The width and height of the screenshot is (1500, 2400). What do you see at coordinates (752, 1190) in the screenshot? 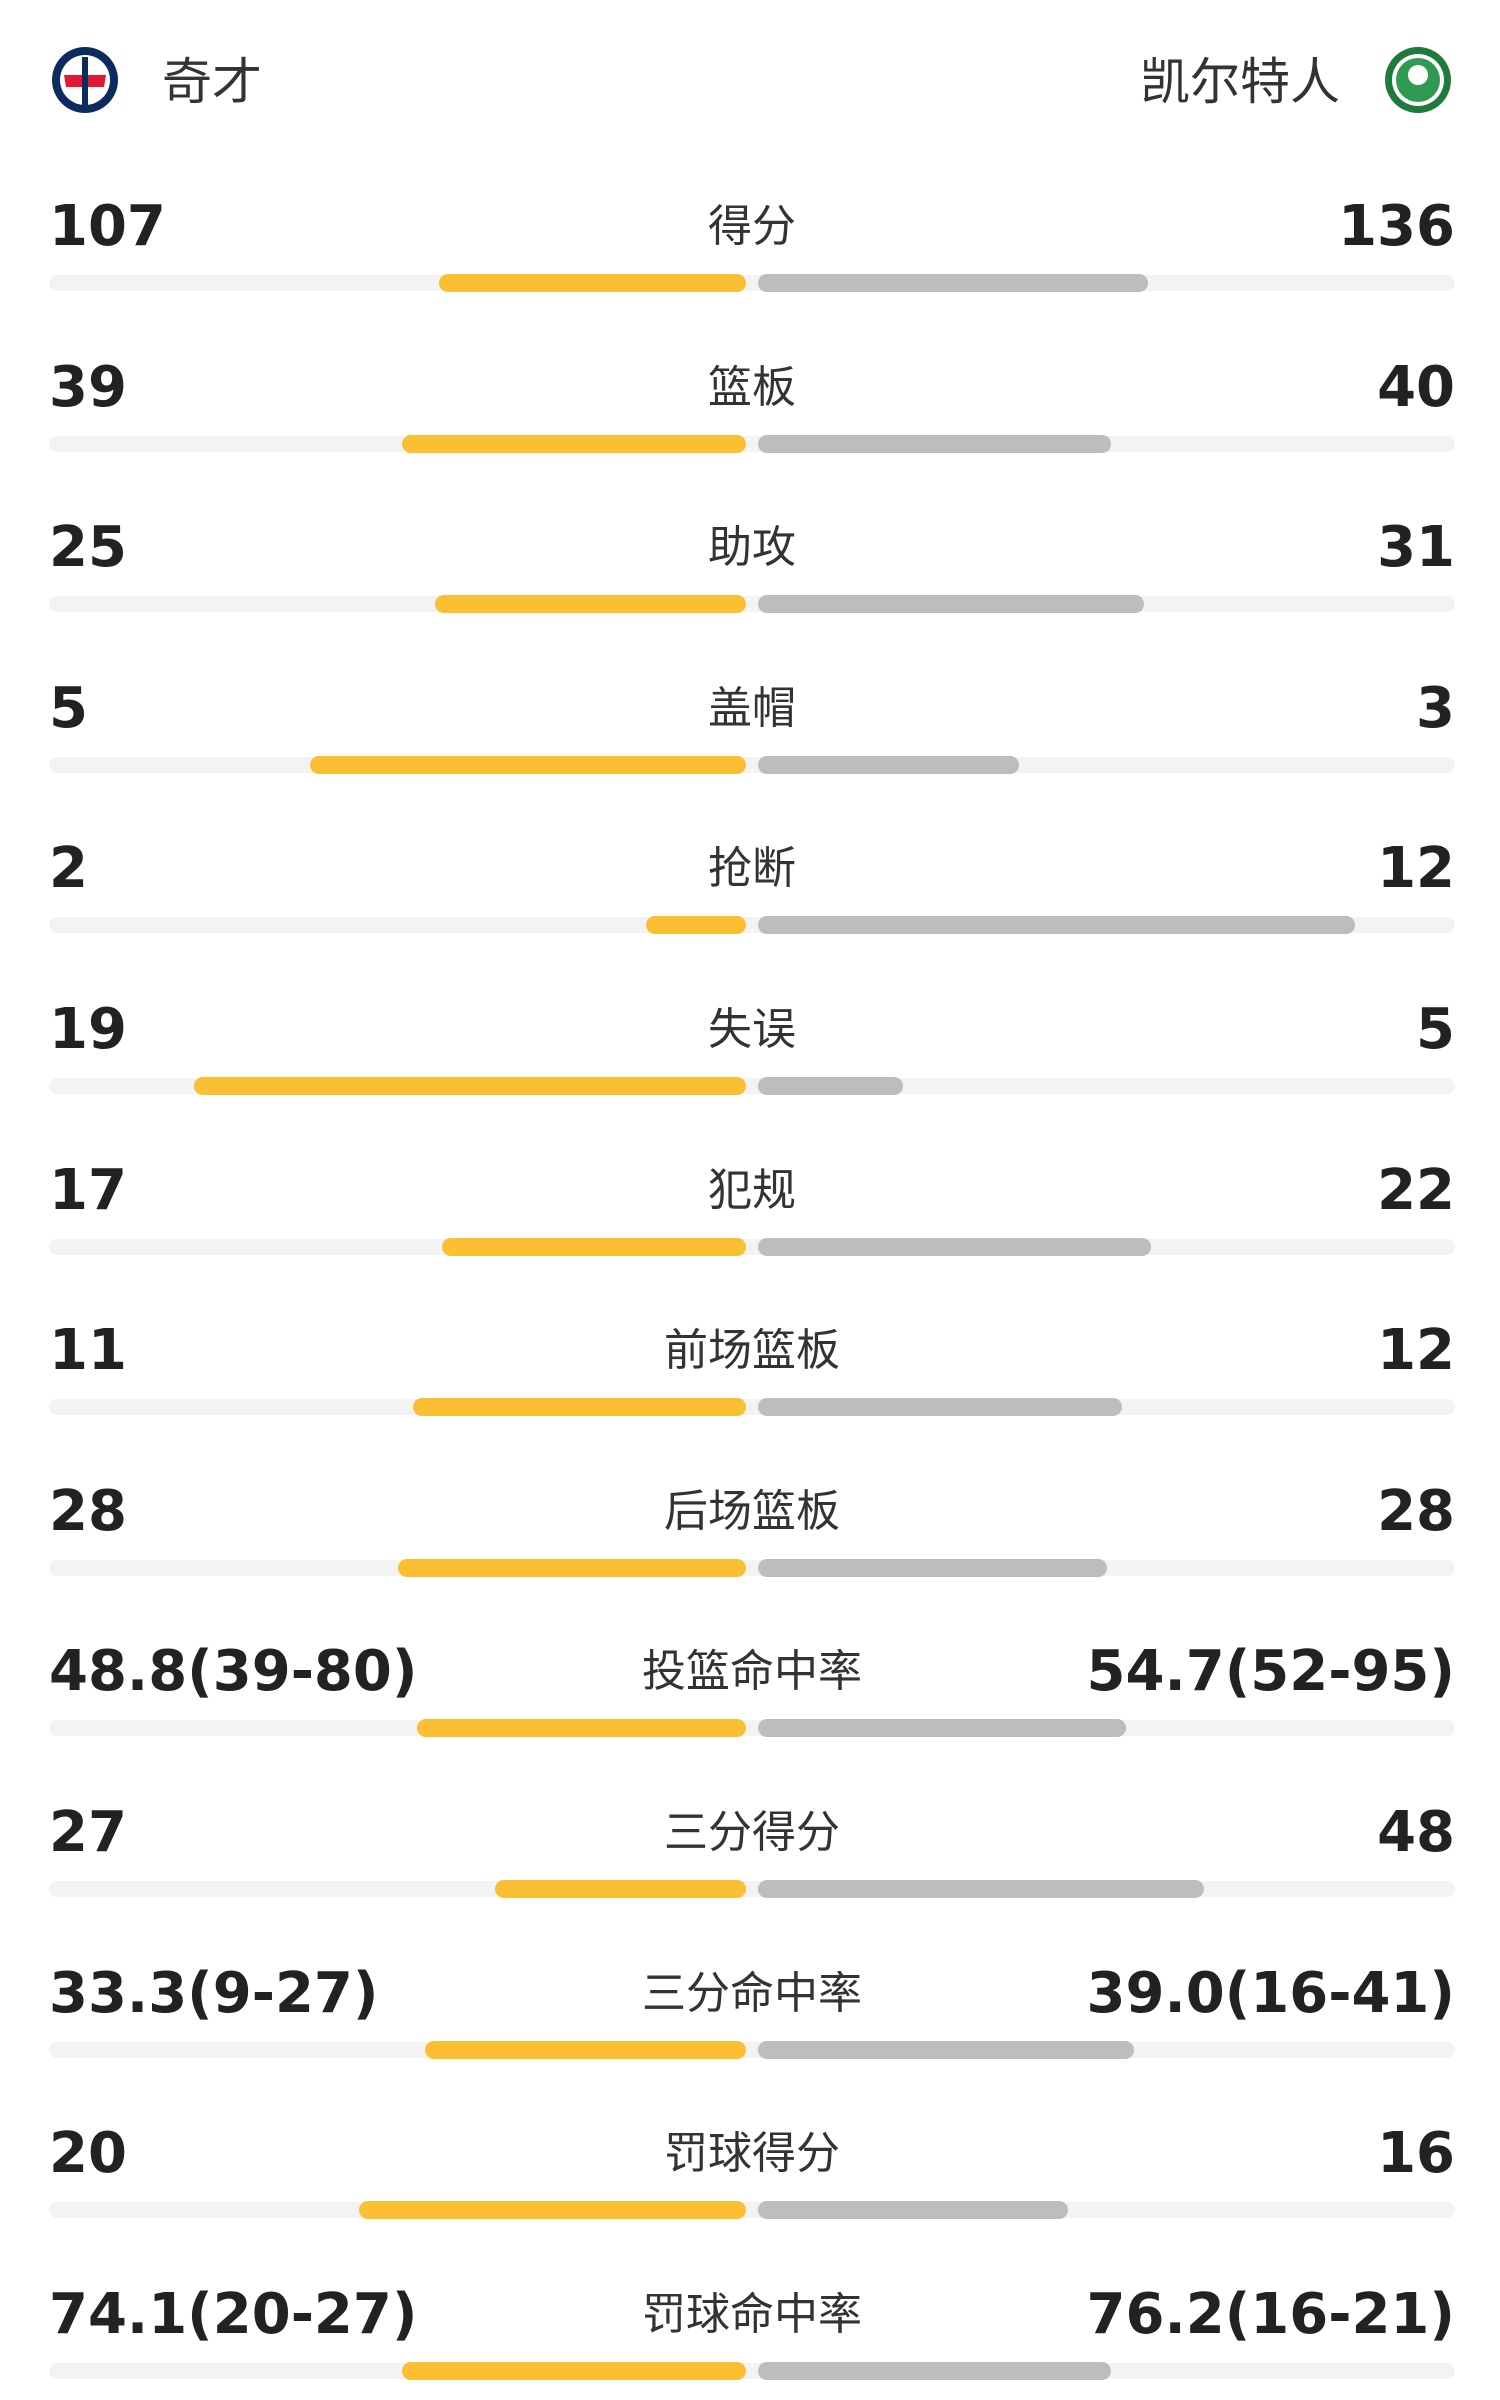
I see `stat-label: 犯规` at bounding box center [752, 1190].